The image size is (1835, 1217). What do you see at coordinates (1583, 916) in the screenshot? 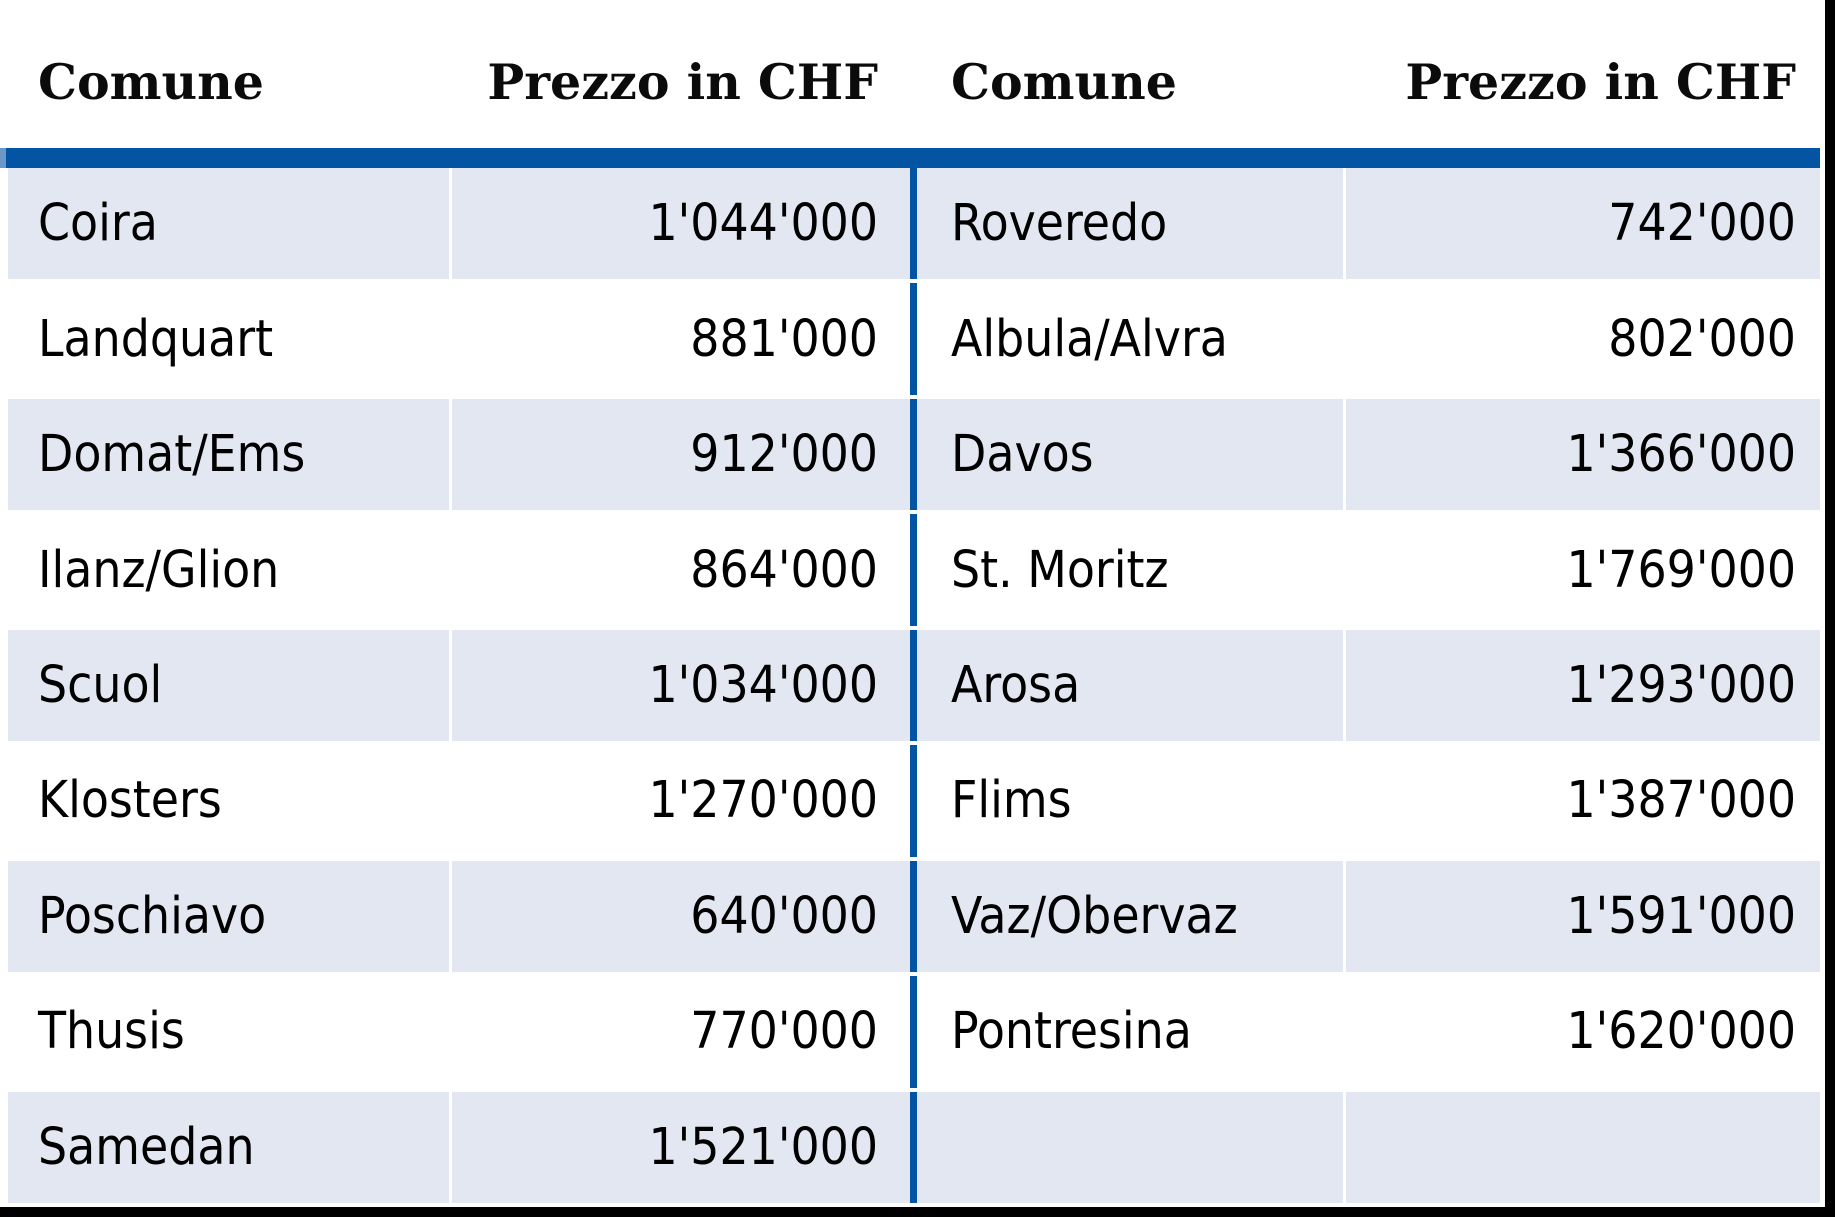
I see `prezzo-cell: 1'591'000` at bounding box center [1583, 916].